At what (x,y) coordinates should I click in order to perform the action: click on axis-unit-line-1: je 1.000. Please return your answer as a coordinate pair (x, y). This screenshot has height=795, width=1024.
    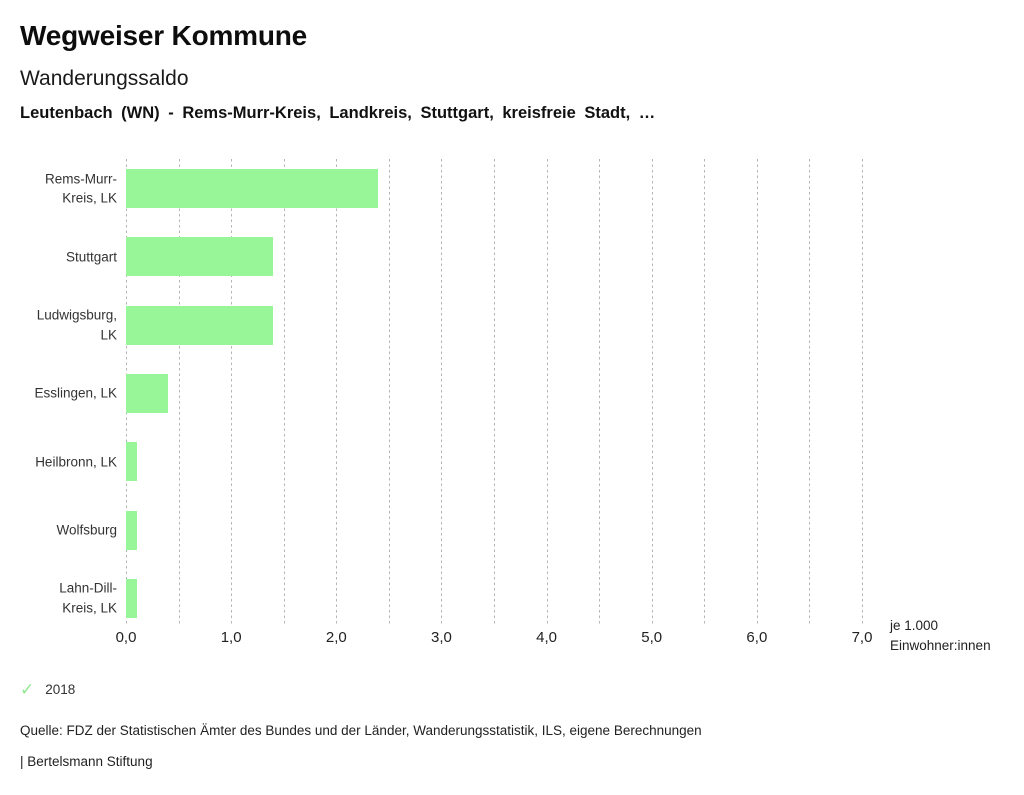
    Looking at the image, I should click on (914, 625).